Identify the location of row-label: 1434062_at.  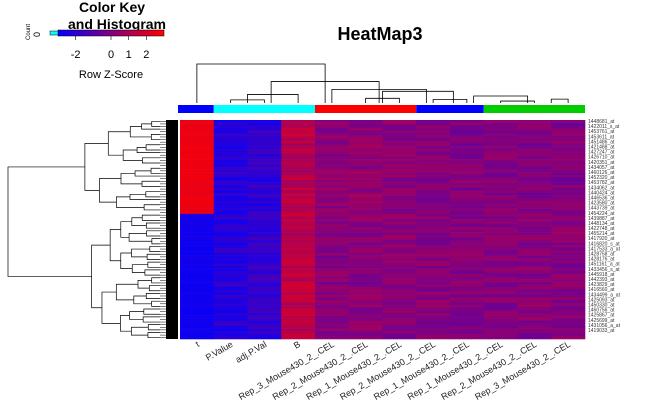
(601, 188).